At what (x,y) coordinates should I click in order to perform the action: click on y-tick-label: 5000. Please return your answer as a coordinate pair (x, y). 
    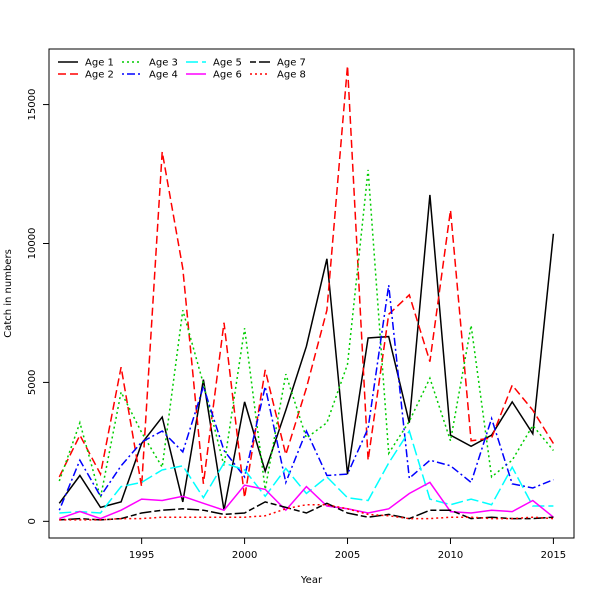
    Looking at the image, I should click on (32, 382).